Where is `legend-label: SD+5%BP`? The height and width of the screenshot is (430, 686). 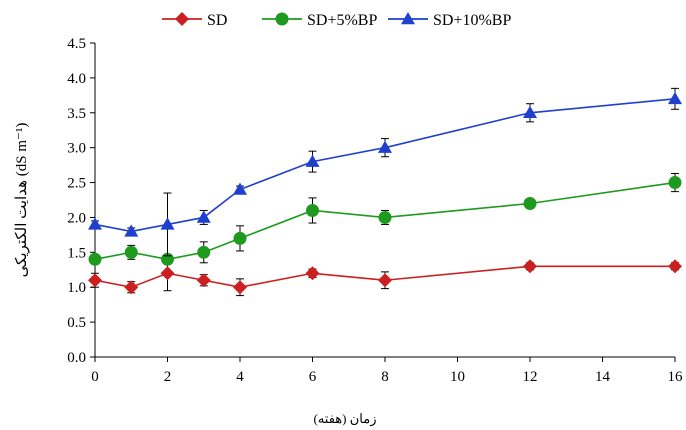 legend-label: SD+5%BP is located at coordinates (342, 20).